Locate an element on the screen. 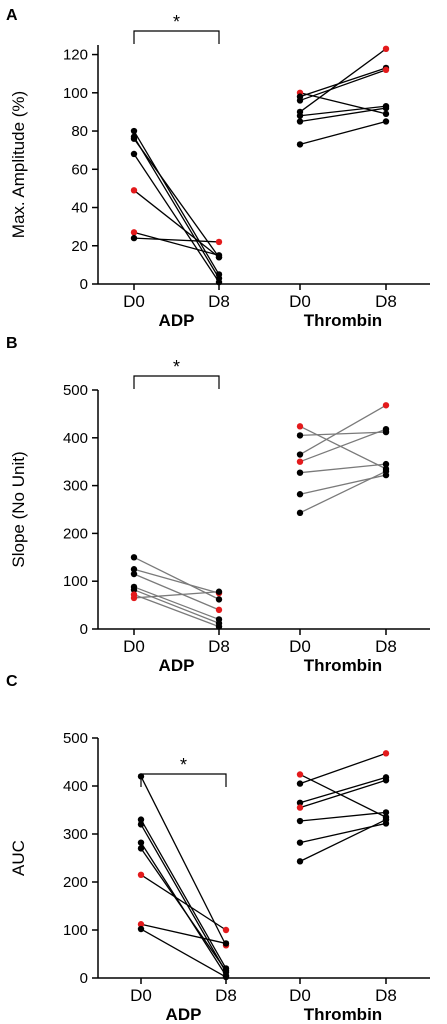 The image size is (447, 1024). y-axis-label: AUC is located at coordinates (18, 858).